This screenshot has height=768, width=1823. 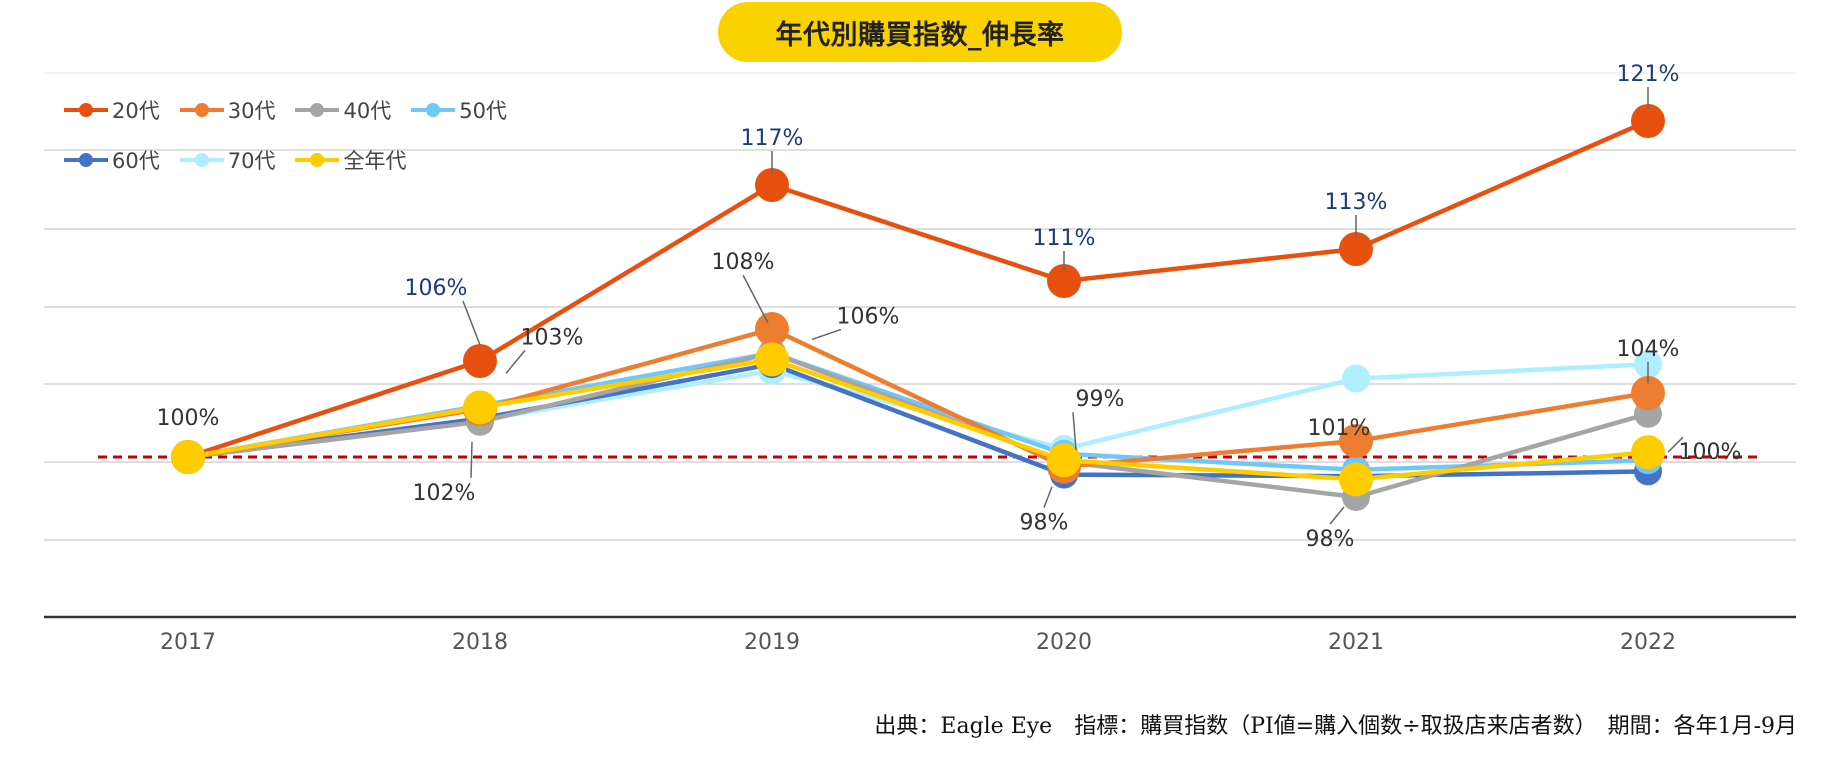 I want to click on x-tick-label: 2018, so click(x=480, y=642).